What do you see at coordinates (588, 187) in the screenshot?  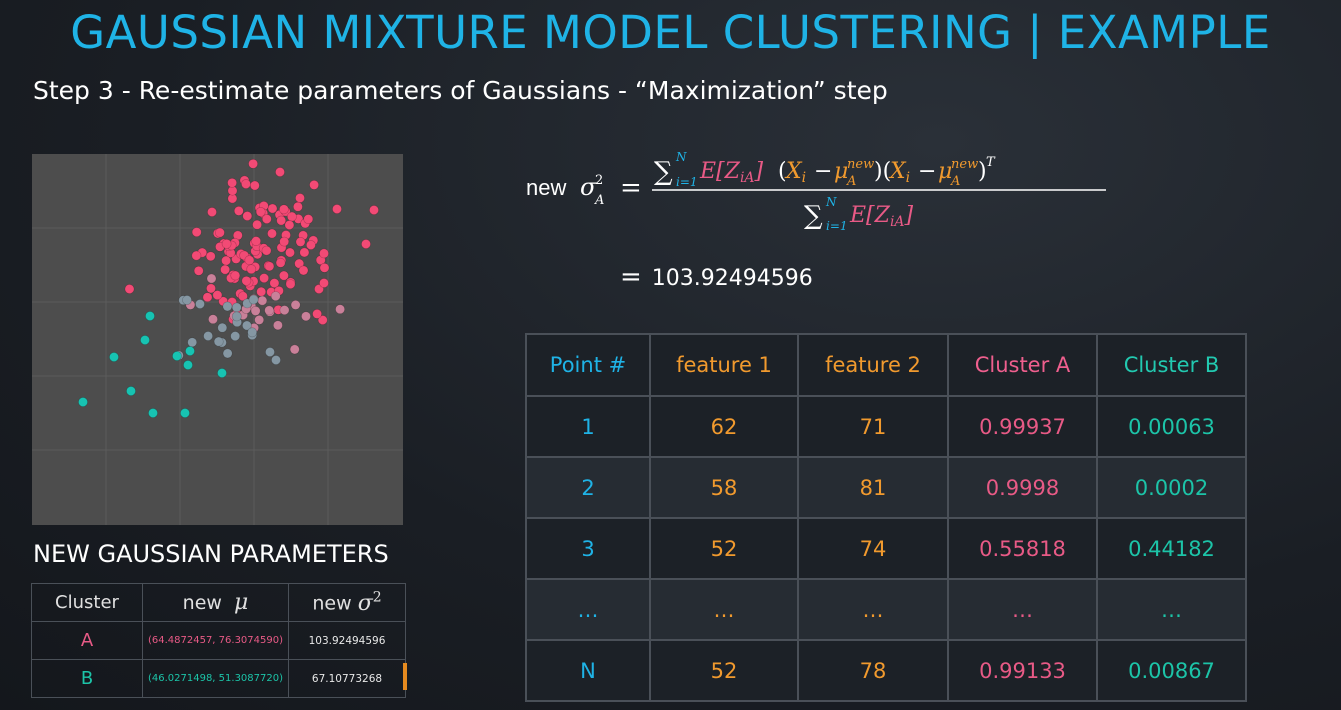 I see `formula-lhs-sigma: σ` at bounding box center [588, 187].